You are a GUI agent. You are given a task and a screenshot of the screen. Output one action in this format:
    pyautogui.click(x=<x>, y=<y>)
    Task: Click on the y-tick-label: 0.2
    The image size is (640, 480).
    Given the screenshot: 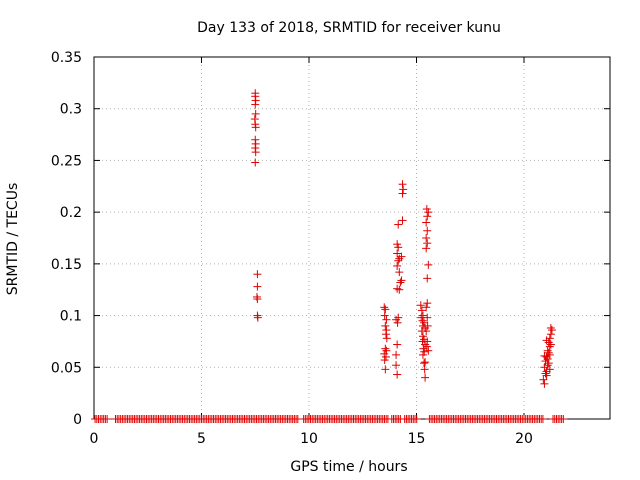 What is the action you would take?
    pyautogui.click(x=71, y=213)
    